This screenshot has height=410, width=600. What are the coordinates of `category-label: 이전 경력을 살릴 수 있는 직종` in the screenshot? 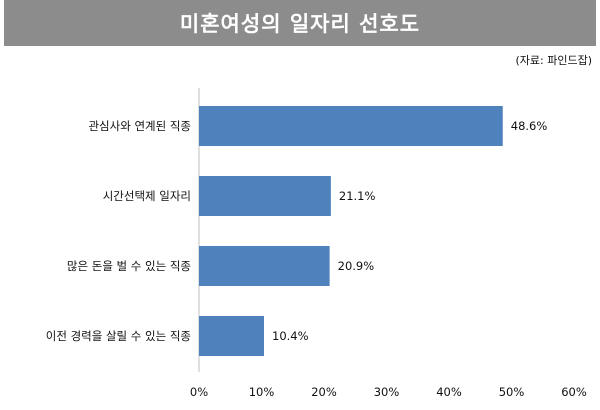 It's located at (118, 336).